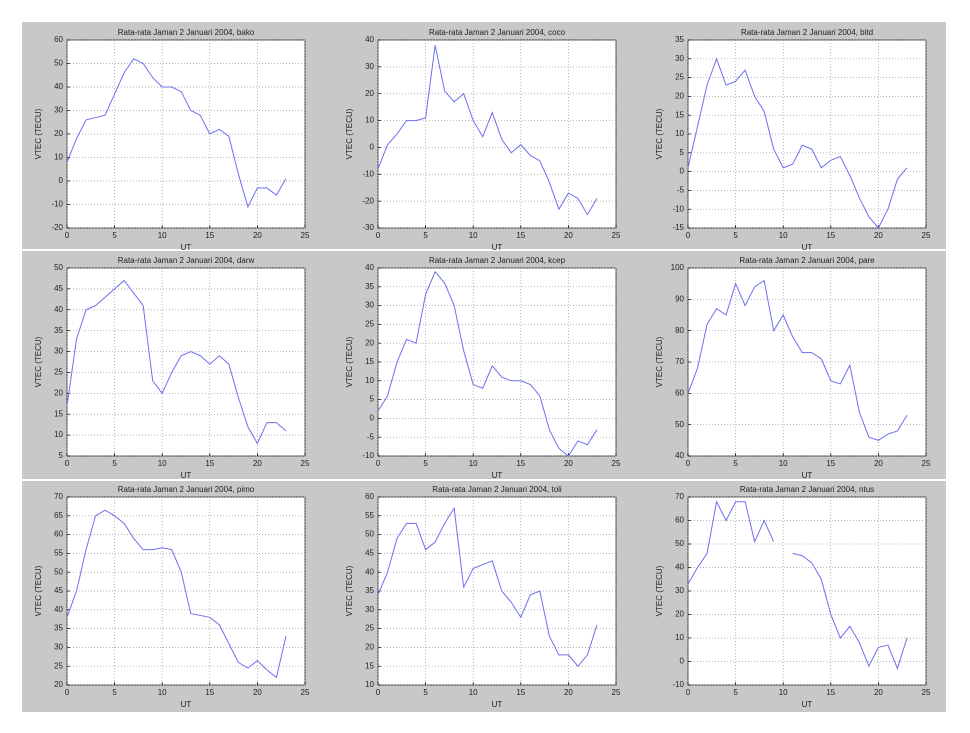 Image resolution: width=970 pixels, height=733 pixels. I want to click on chart-title: Rata-rata Jaman 2 Januari 2004, ntus, so click(807, 489).